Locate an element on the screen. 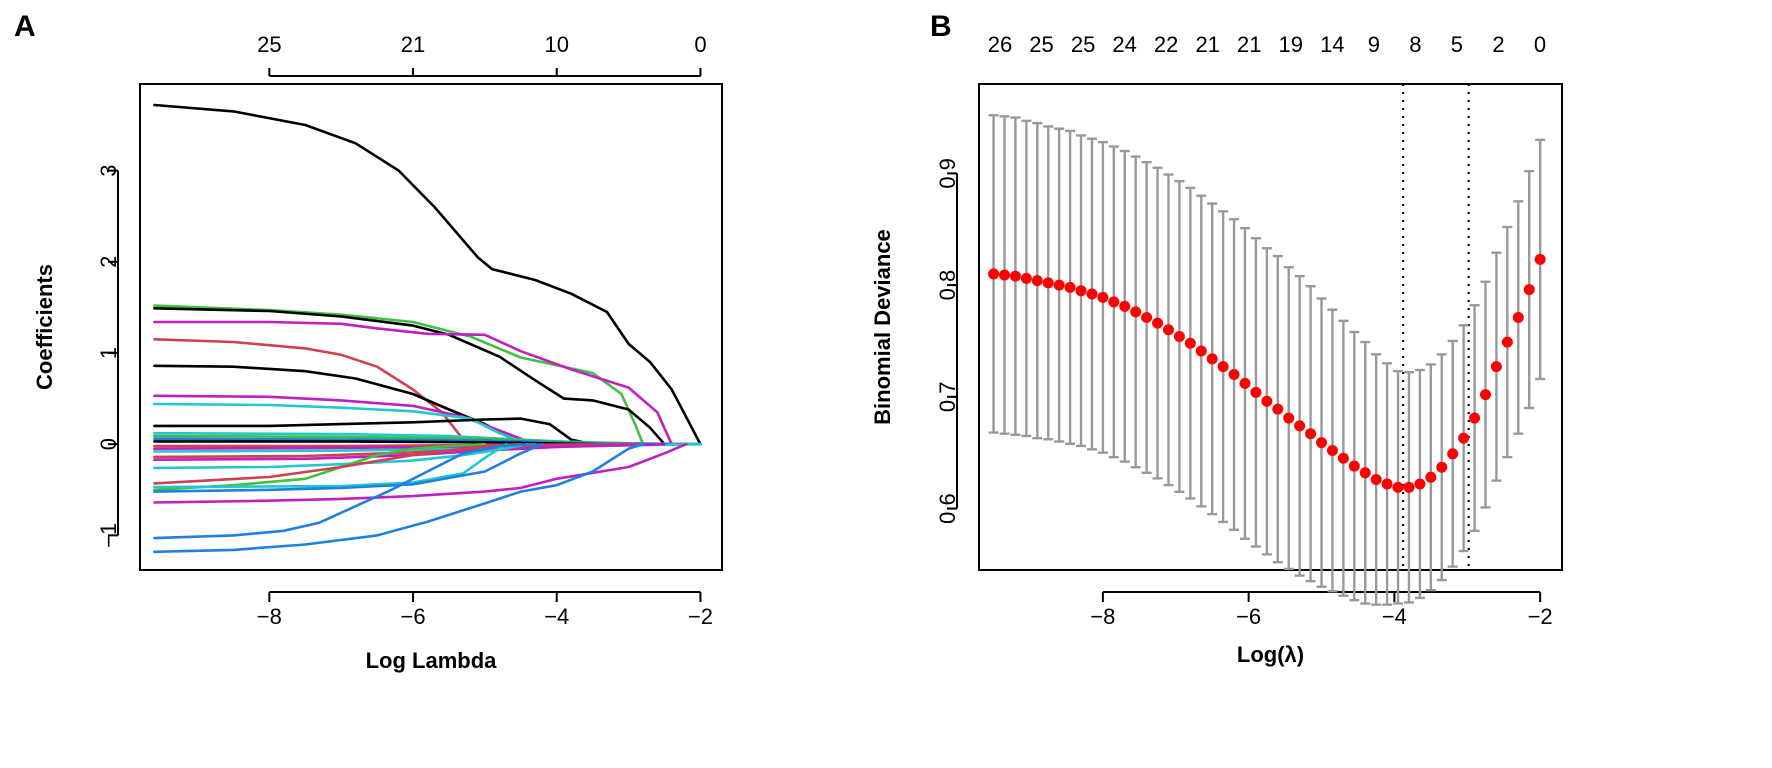  x-tick-label-a: −2 is located at coordinates (700, 616).